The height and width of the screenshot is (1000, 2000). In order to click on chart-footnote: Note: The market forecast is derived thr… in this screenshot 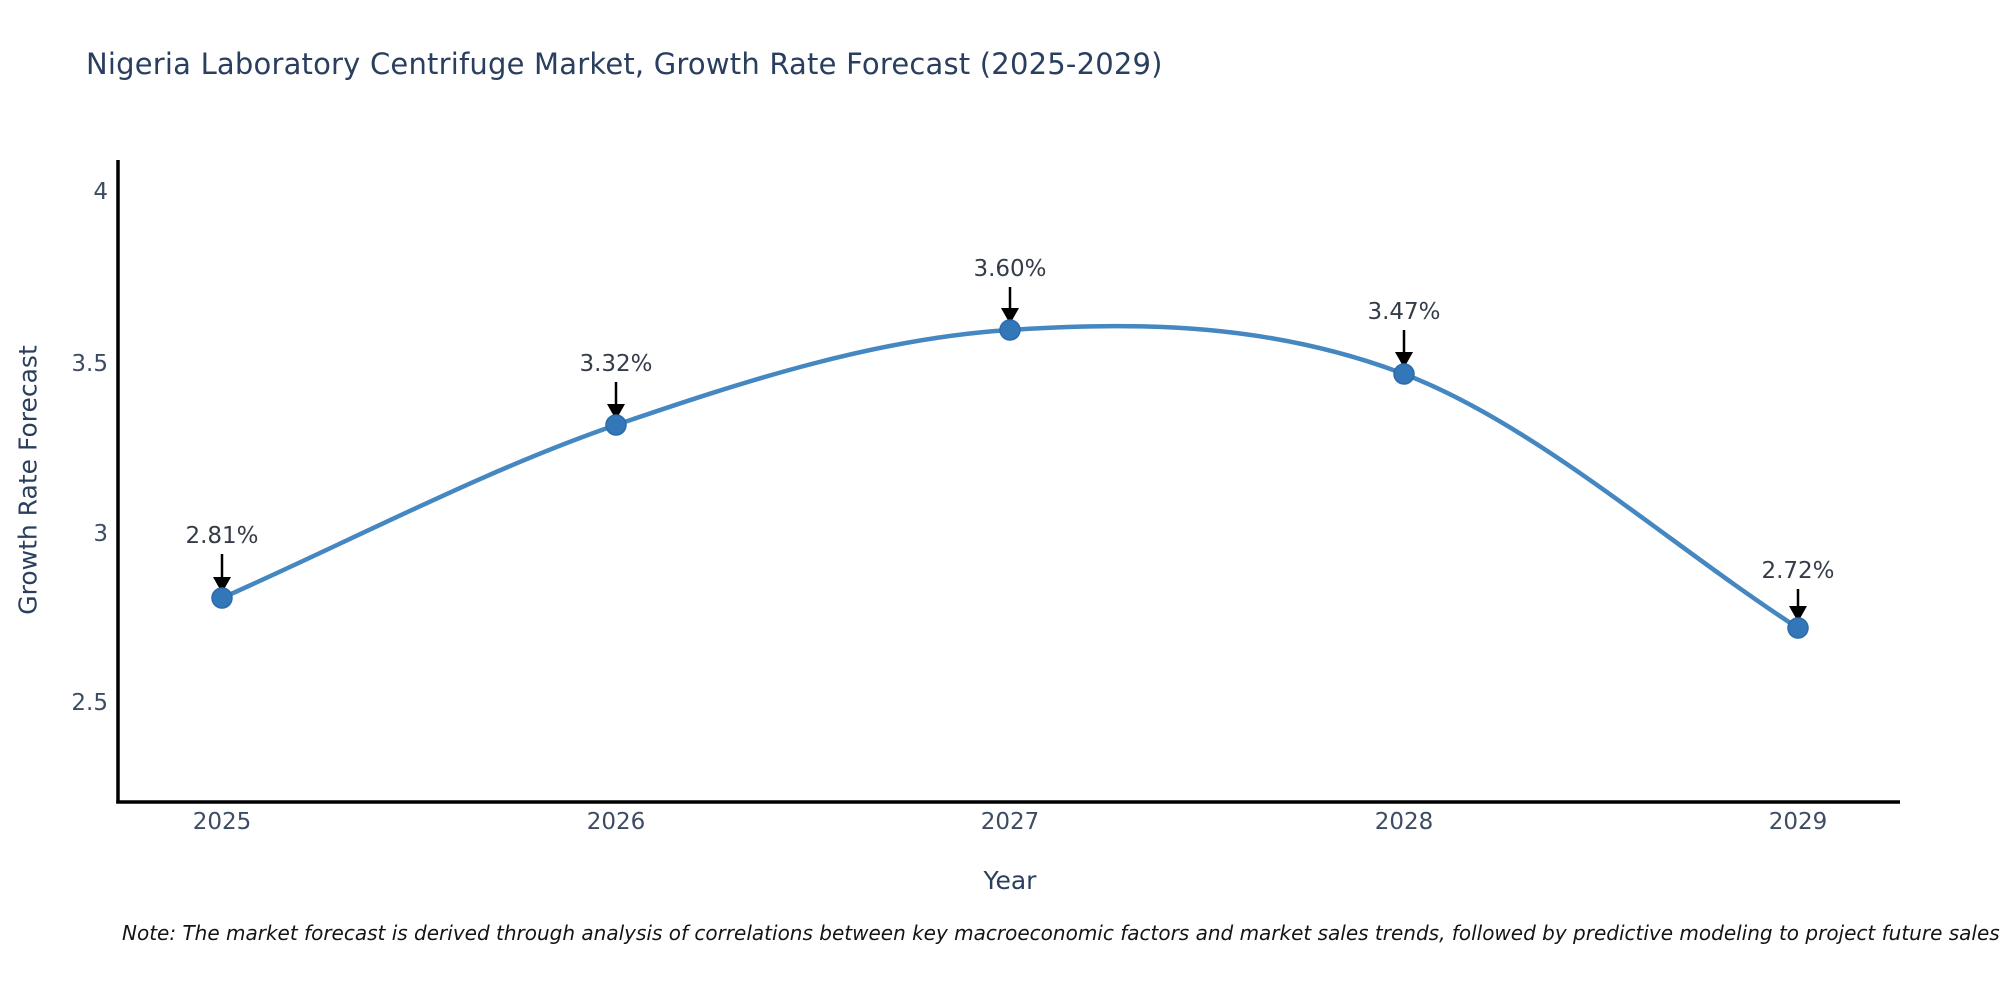, I will do `click(1061, 933)`.